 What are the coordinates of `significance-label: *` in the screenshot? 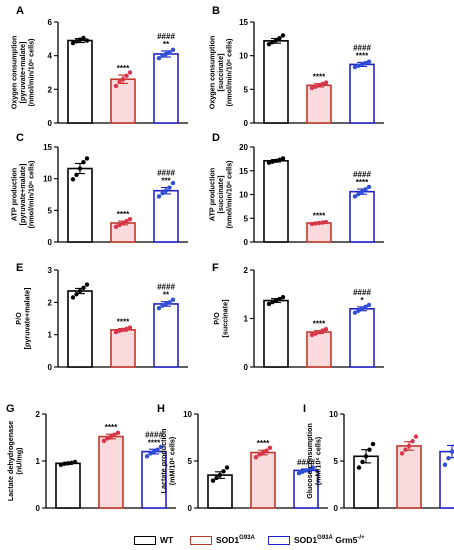 It's located at (362, 300).